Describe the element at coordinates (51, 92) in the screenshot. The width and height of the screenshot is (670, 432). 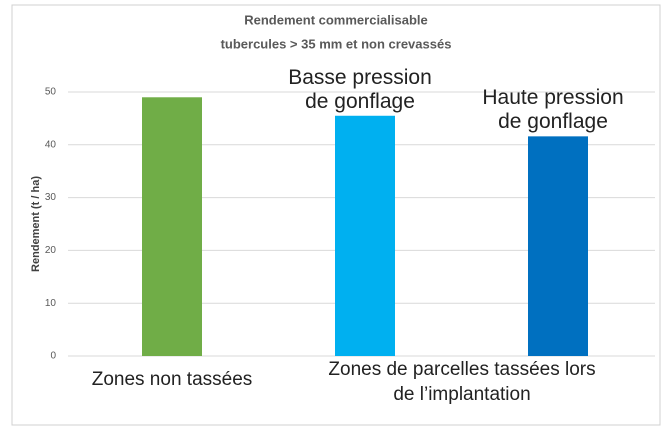
I see `y-tick-label: 50` at that location.